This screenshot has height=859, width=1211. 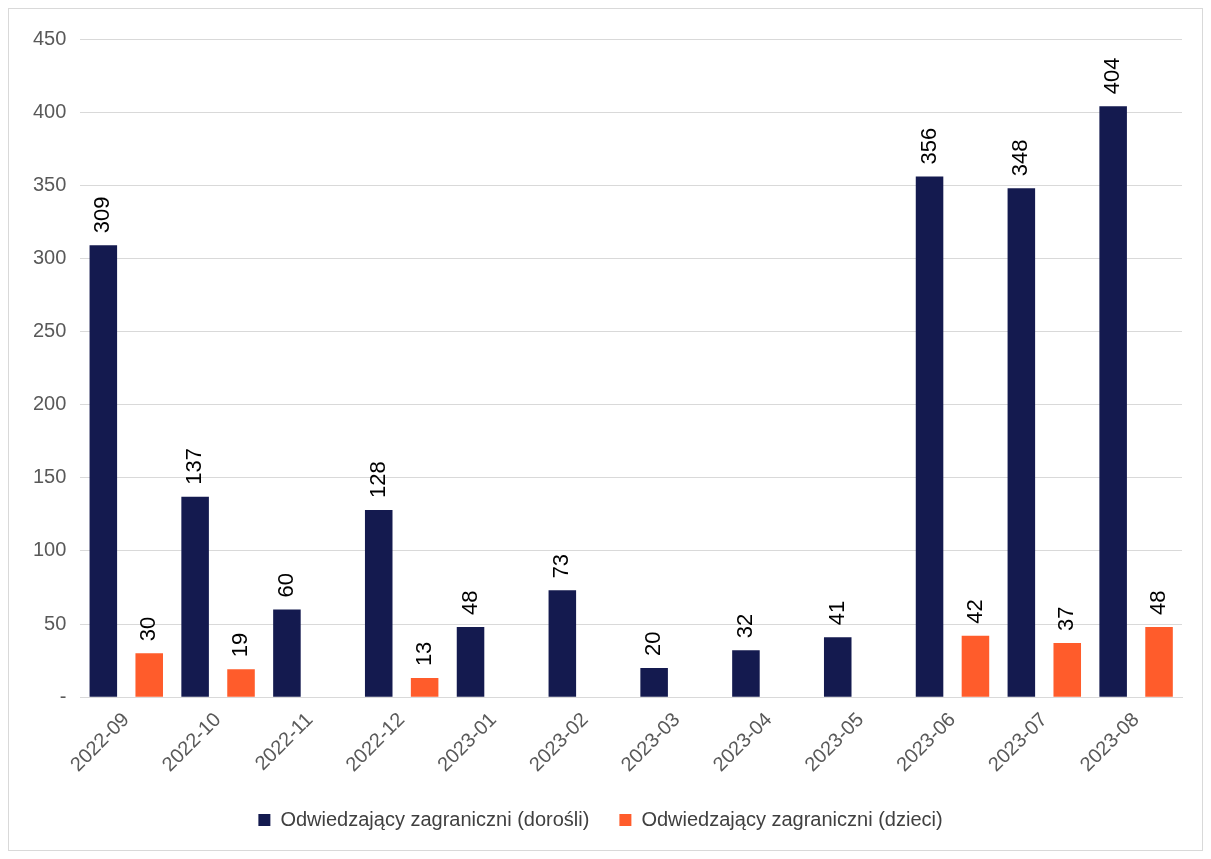 What do you see at coordinates (49, 403) in the screenshot?
I see `y-tick-label: 200` at bounding box center [49, 403].